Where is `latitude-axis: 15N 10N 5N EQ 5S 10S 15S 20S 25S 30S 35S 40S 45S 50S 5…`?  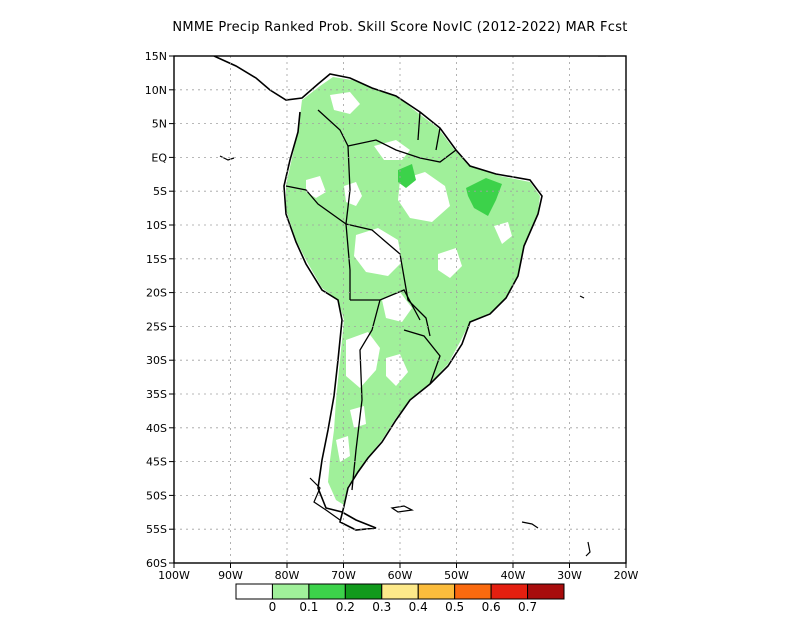
latitude-axis: 15N 10N 5N EQ 5S 10S 15S 20S 25S 30S 35S 40S 45S 50S 5… is located at coordinates (159, 310).